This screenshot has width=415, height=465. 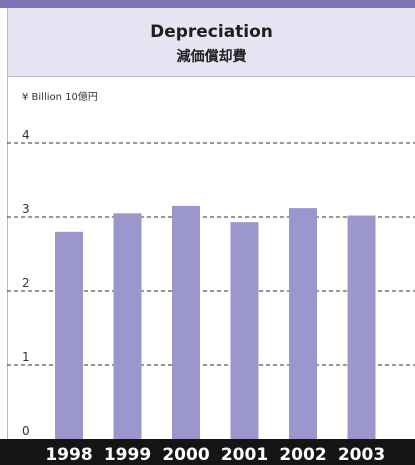 I want to click on x-axis-band, so click(x=207, y=452).